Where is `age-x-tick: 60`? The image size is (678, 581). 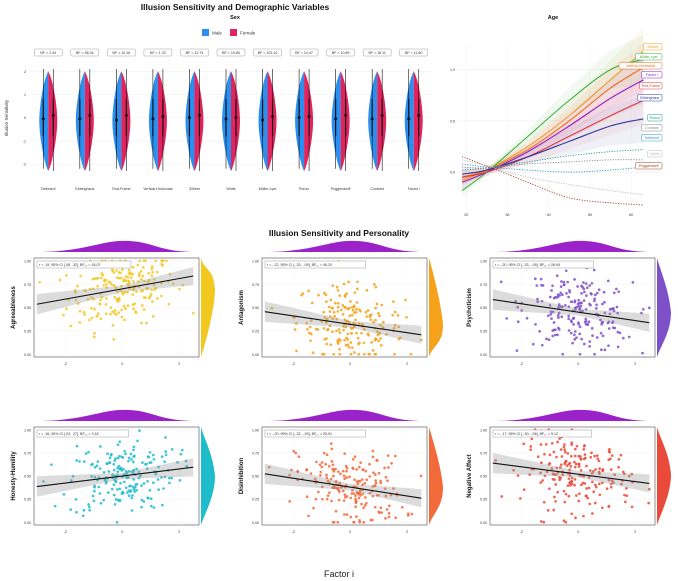
age-x-tick: 60 is located at coordinates (631, 215).